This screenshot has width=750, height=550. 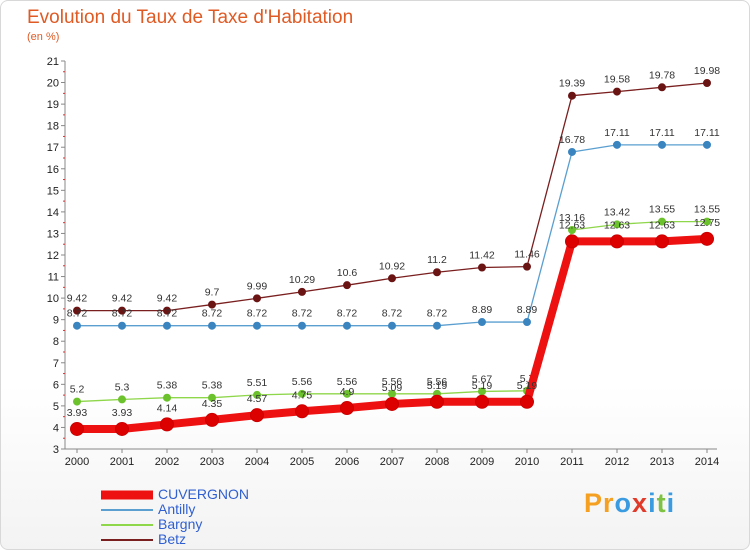 I want to click on legend-label: Antilly, so click(x=177, y=509).